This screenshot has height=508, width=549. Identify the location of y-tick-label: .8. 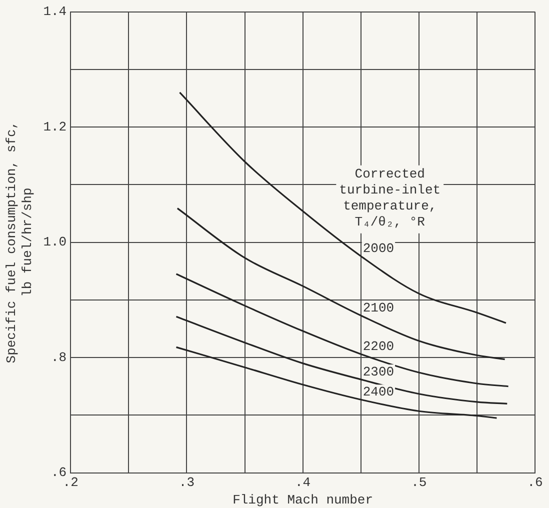
(58, 357).